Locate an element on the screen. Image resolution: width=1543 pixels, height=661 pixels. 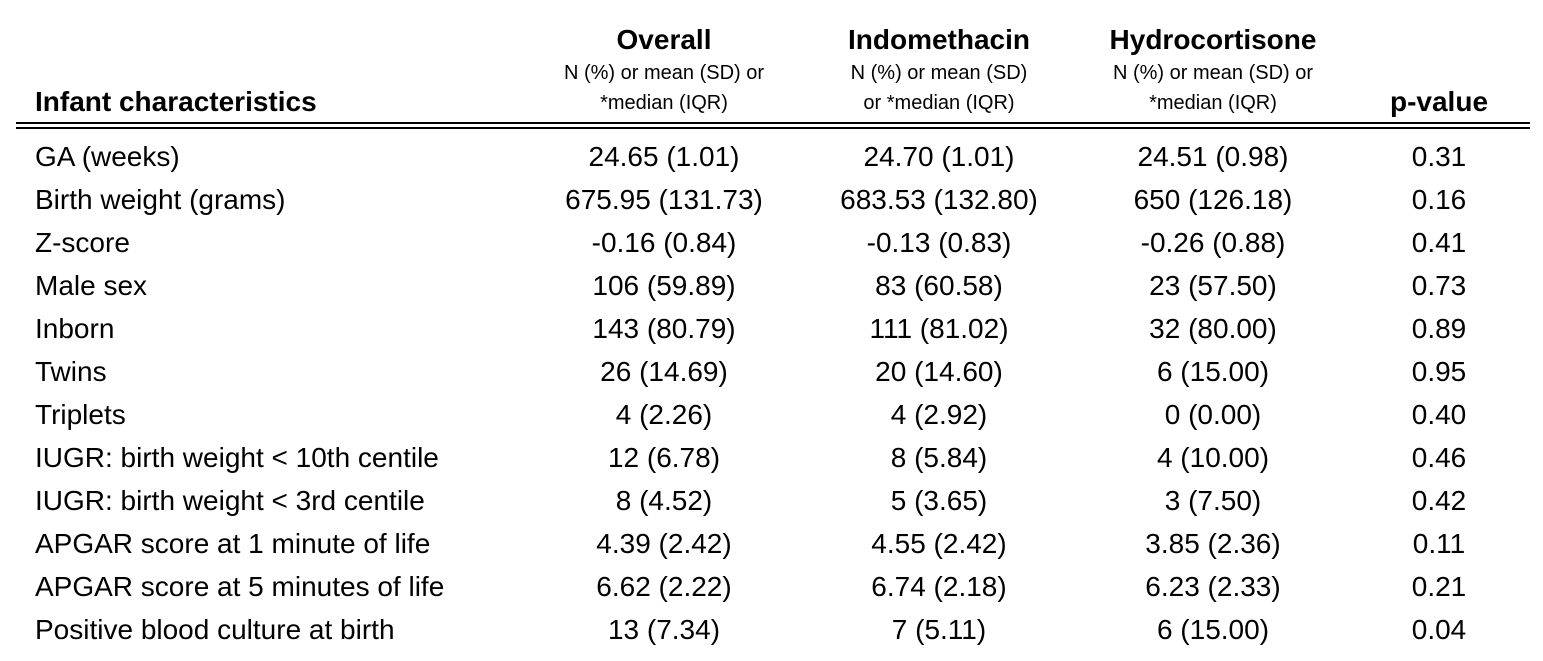
cell-overall: -0.16 (0.84) is located at coordinates (664, 242).